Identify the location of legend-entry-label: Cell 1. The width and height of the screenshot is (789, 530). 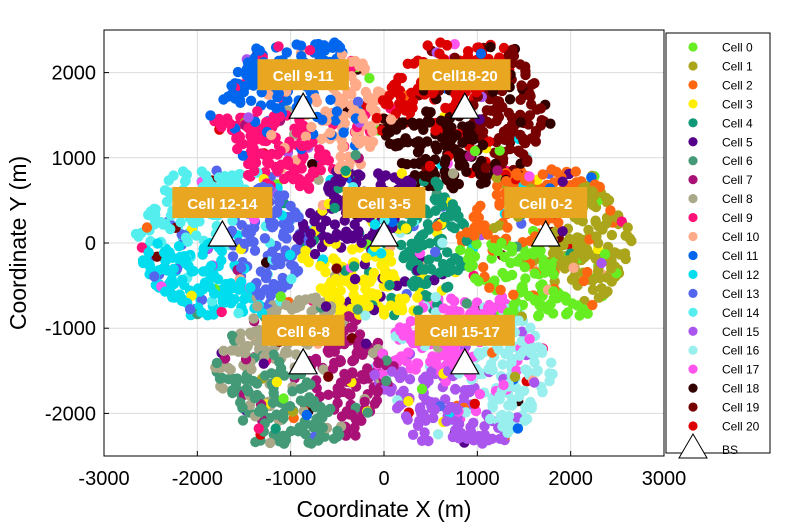
(737, 66).